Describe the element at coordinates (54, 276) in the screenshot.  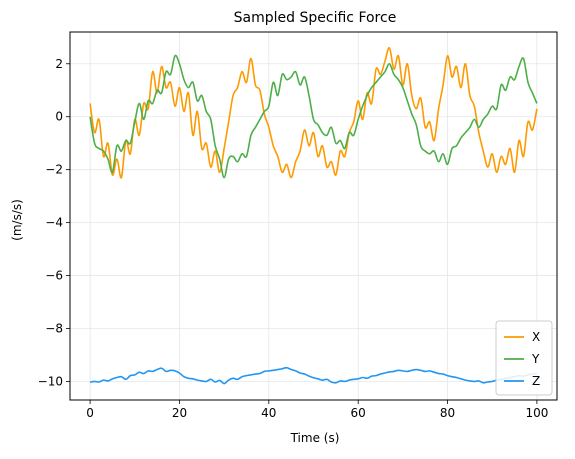
I see `y-tick-label: −6` at that location.